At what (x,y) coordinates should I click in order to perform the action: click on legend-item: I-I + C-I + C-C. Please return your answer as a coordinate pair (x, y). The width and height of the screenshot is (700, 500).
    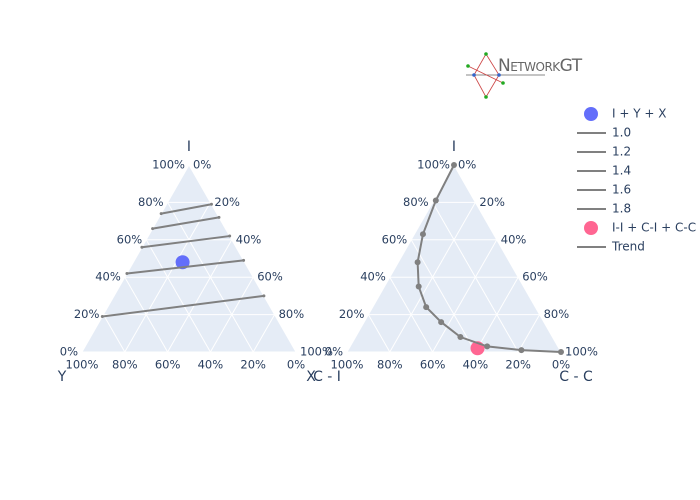
    Looking at the image, I should click on (640, 228).